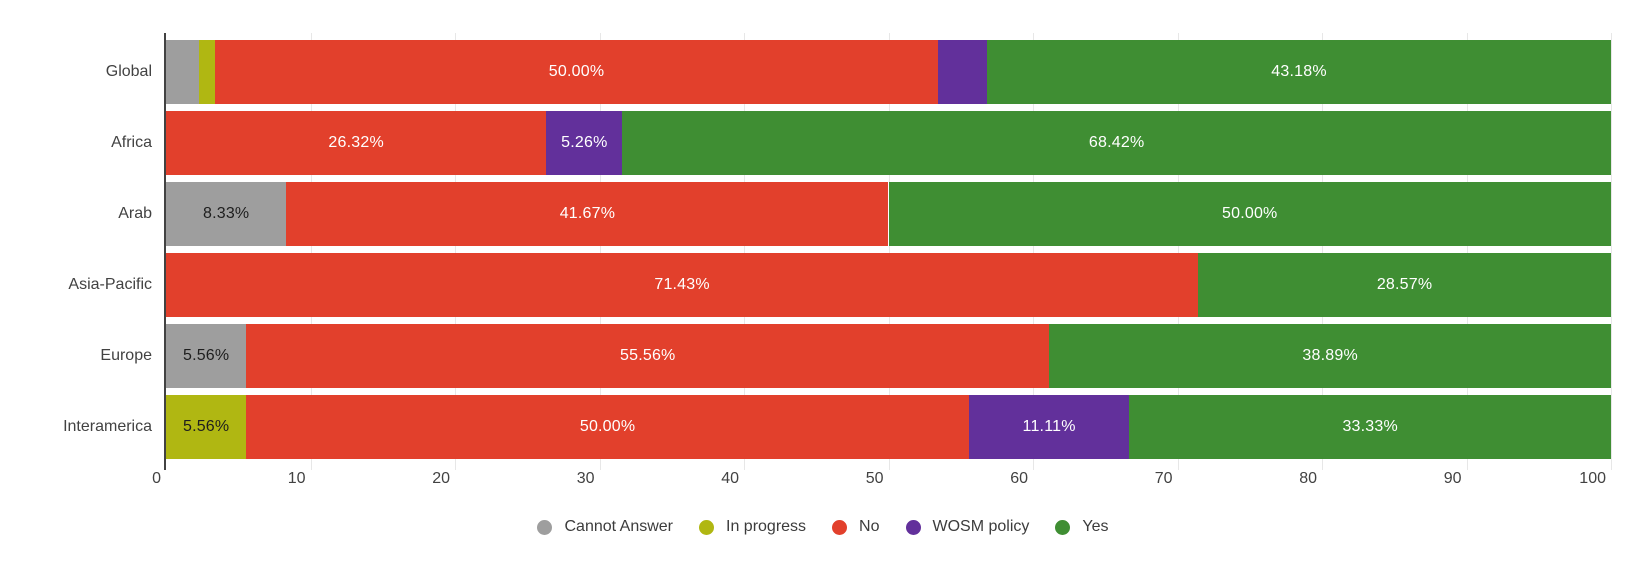  I want to click on bar-segment-wosm-policy, so click(962, 72).